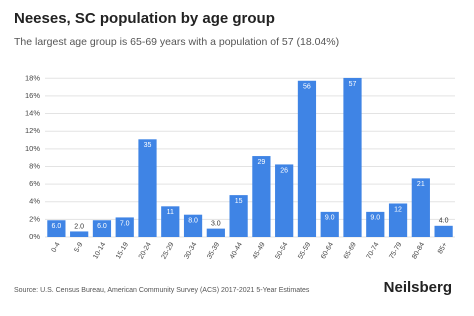 This screenshot has width=474, height=316. I want to click on x-tick-label: 35-39, so click(213, 250).